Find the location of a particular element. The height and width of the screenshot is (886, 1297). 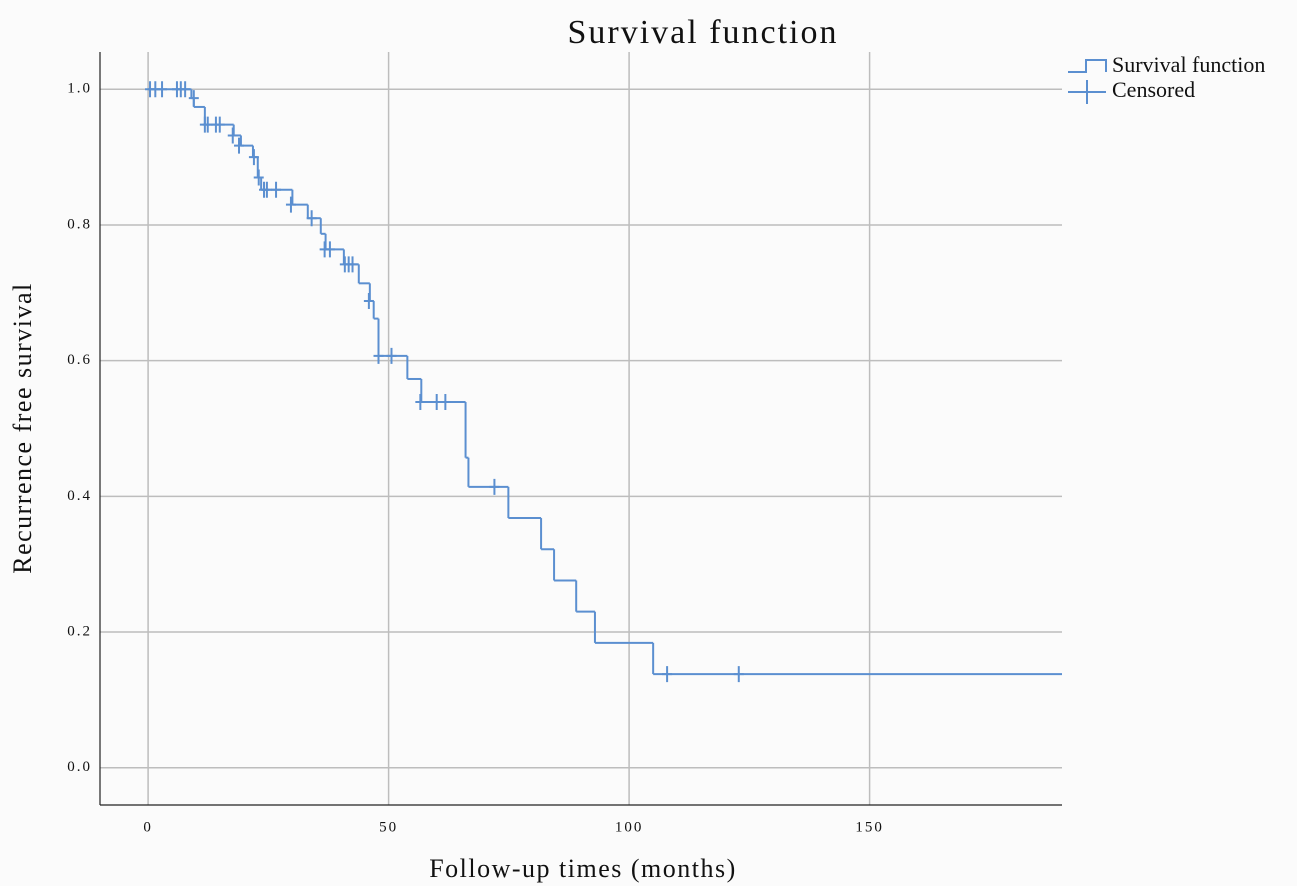

y-tick-label: 1.0 is located at coordinates (79, 89).